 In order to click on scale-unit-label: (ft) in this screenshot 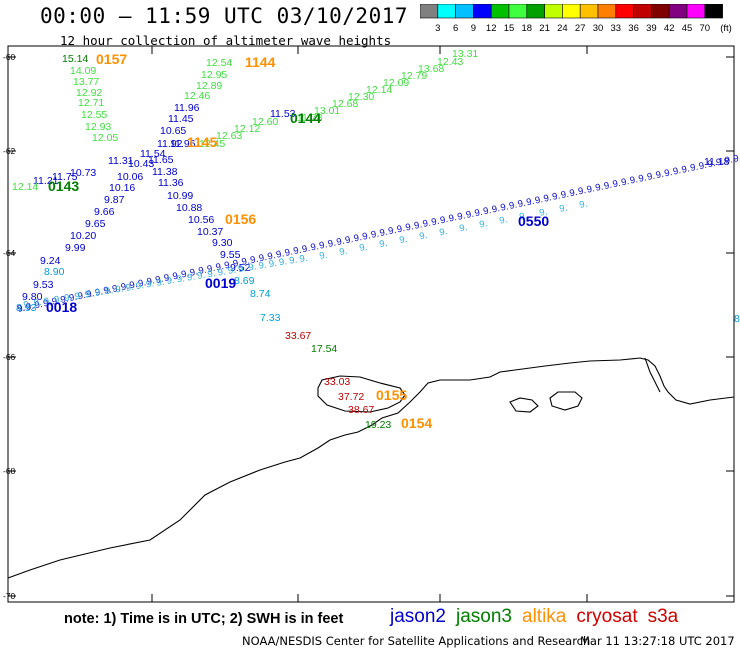, I will do `click(726, 28)`.